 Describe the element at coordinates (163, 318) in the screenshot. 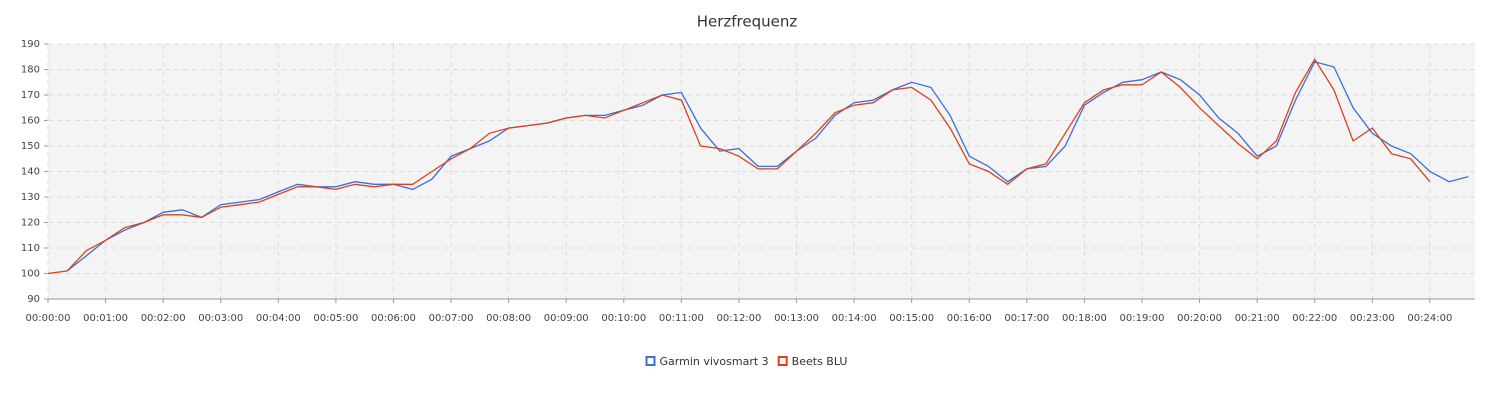

I see `x-tick-label: 00:02:00` at that location.